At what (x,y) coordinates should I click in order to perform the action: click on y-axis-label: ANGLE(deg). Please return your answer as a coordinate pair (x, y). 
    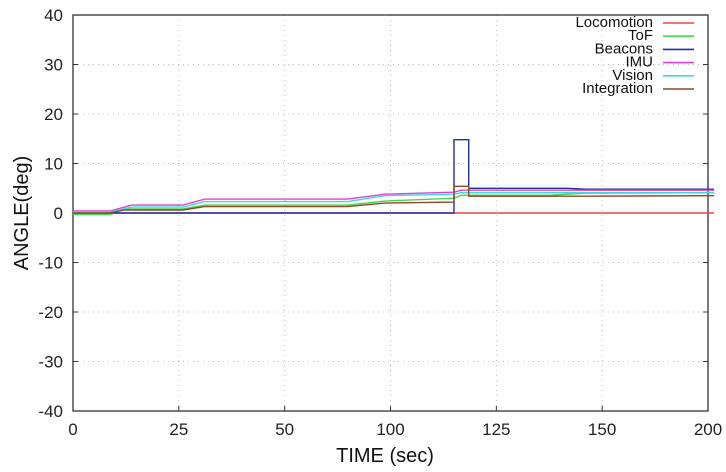
    Looking at the image, I should click on (22, 213).